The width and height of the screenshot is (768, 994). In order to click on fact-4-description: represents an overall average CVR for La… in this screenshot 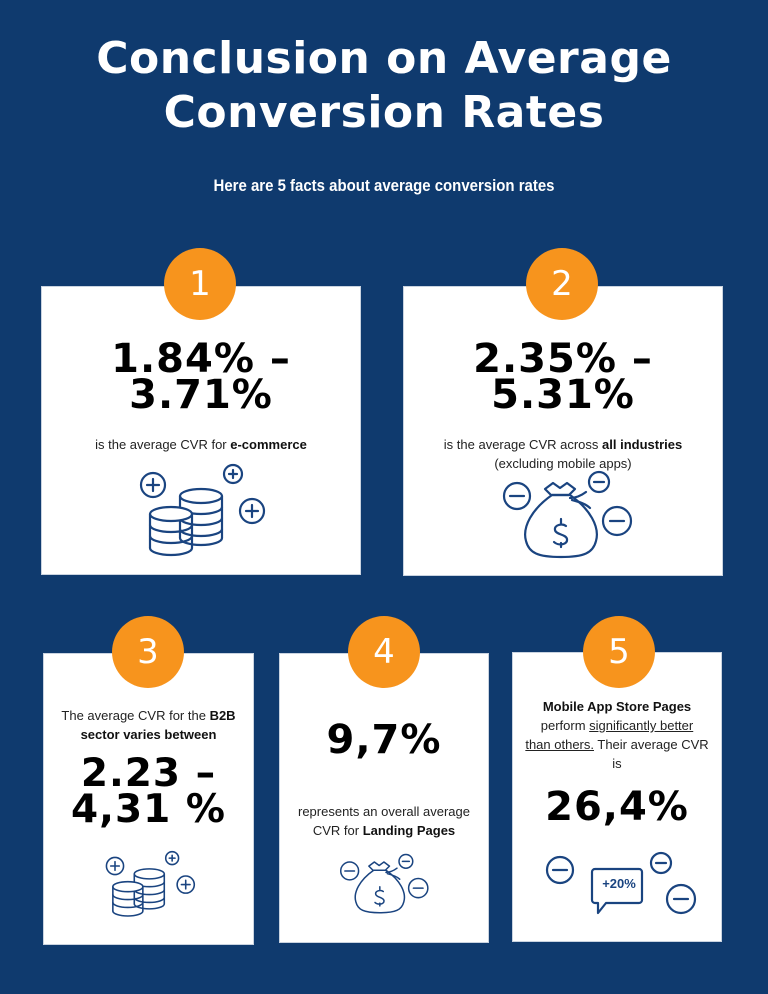, I will do `click(384, 821)`.